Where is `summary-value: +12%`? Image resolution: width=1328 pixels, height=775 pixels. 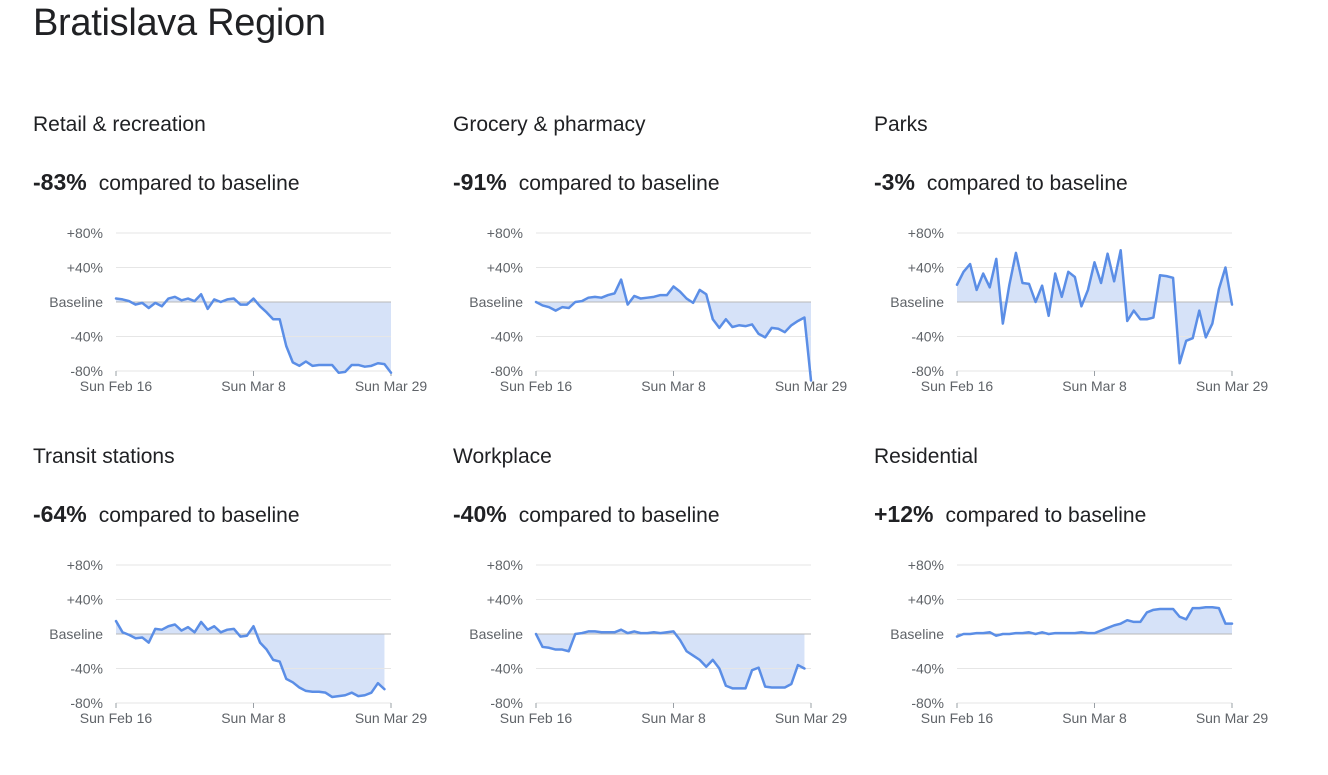 summary-value: +12% is located at coordinates (904, 514).